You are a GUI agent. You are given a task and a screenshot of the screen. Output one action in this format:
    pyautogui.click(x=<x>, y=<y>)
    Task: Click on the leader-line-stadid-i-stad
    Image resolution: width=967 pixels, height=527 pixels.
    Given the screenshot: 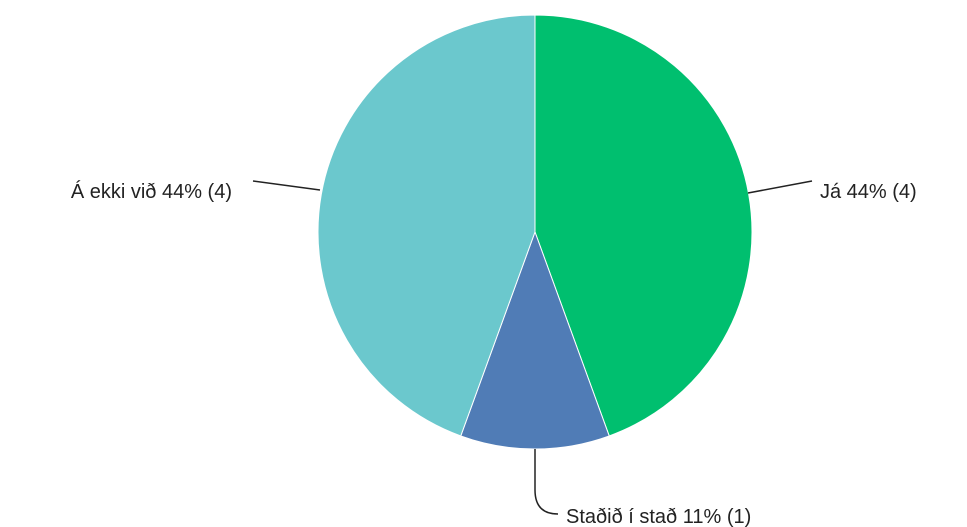 What is the action you would take?
    pyautogui.click(x=546, y=482)
    